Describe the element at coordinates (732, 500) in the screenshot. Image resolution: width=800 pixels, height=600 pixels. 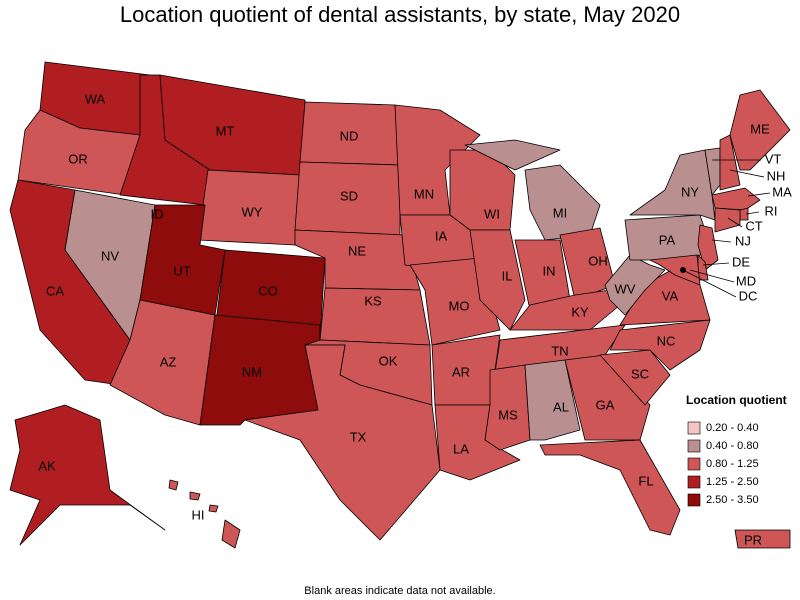
I see `legend-label: 2.50 - 3.50` at that location.